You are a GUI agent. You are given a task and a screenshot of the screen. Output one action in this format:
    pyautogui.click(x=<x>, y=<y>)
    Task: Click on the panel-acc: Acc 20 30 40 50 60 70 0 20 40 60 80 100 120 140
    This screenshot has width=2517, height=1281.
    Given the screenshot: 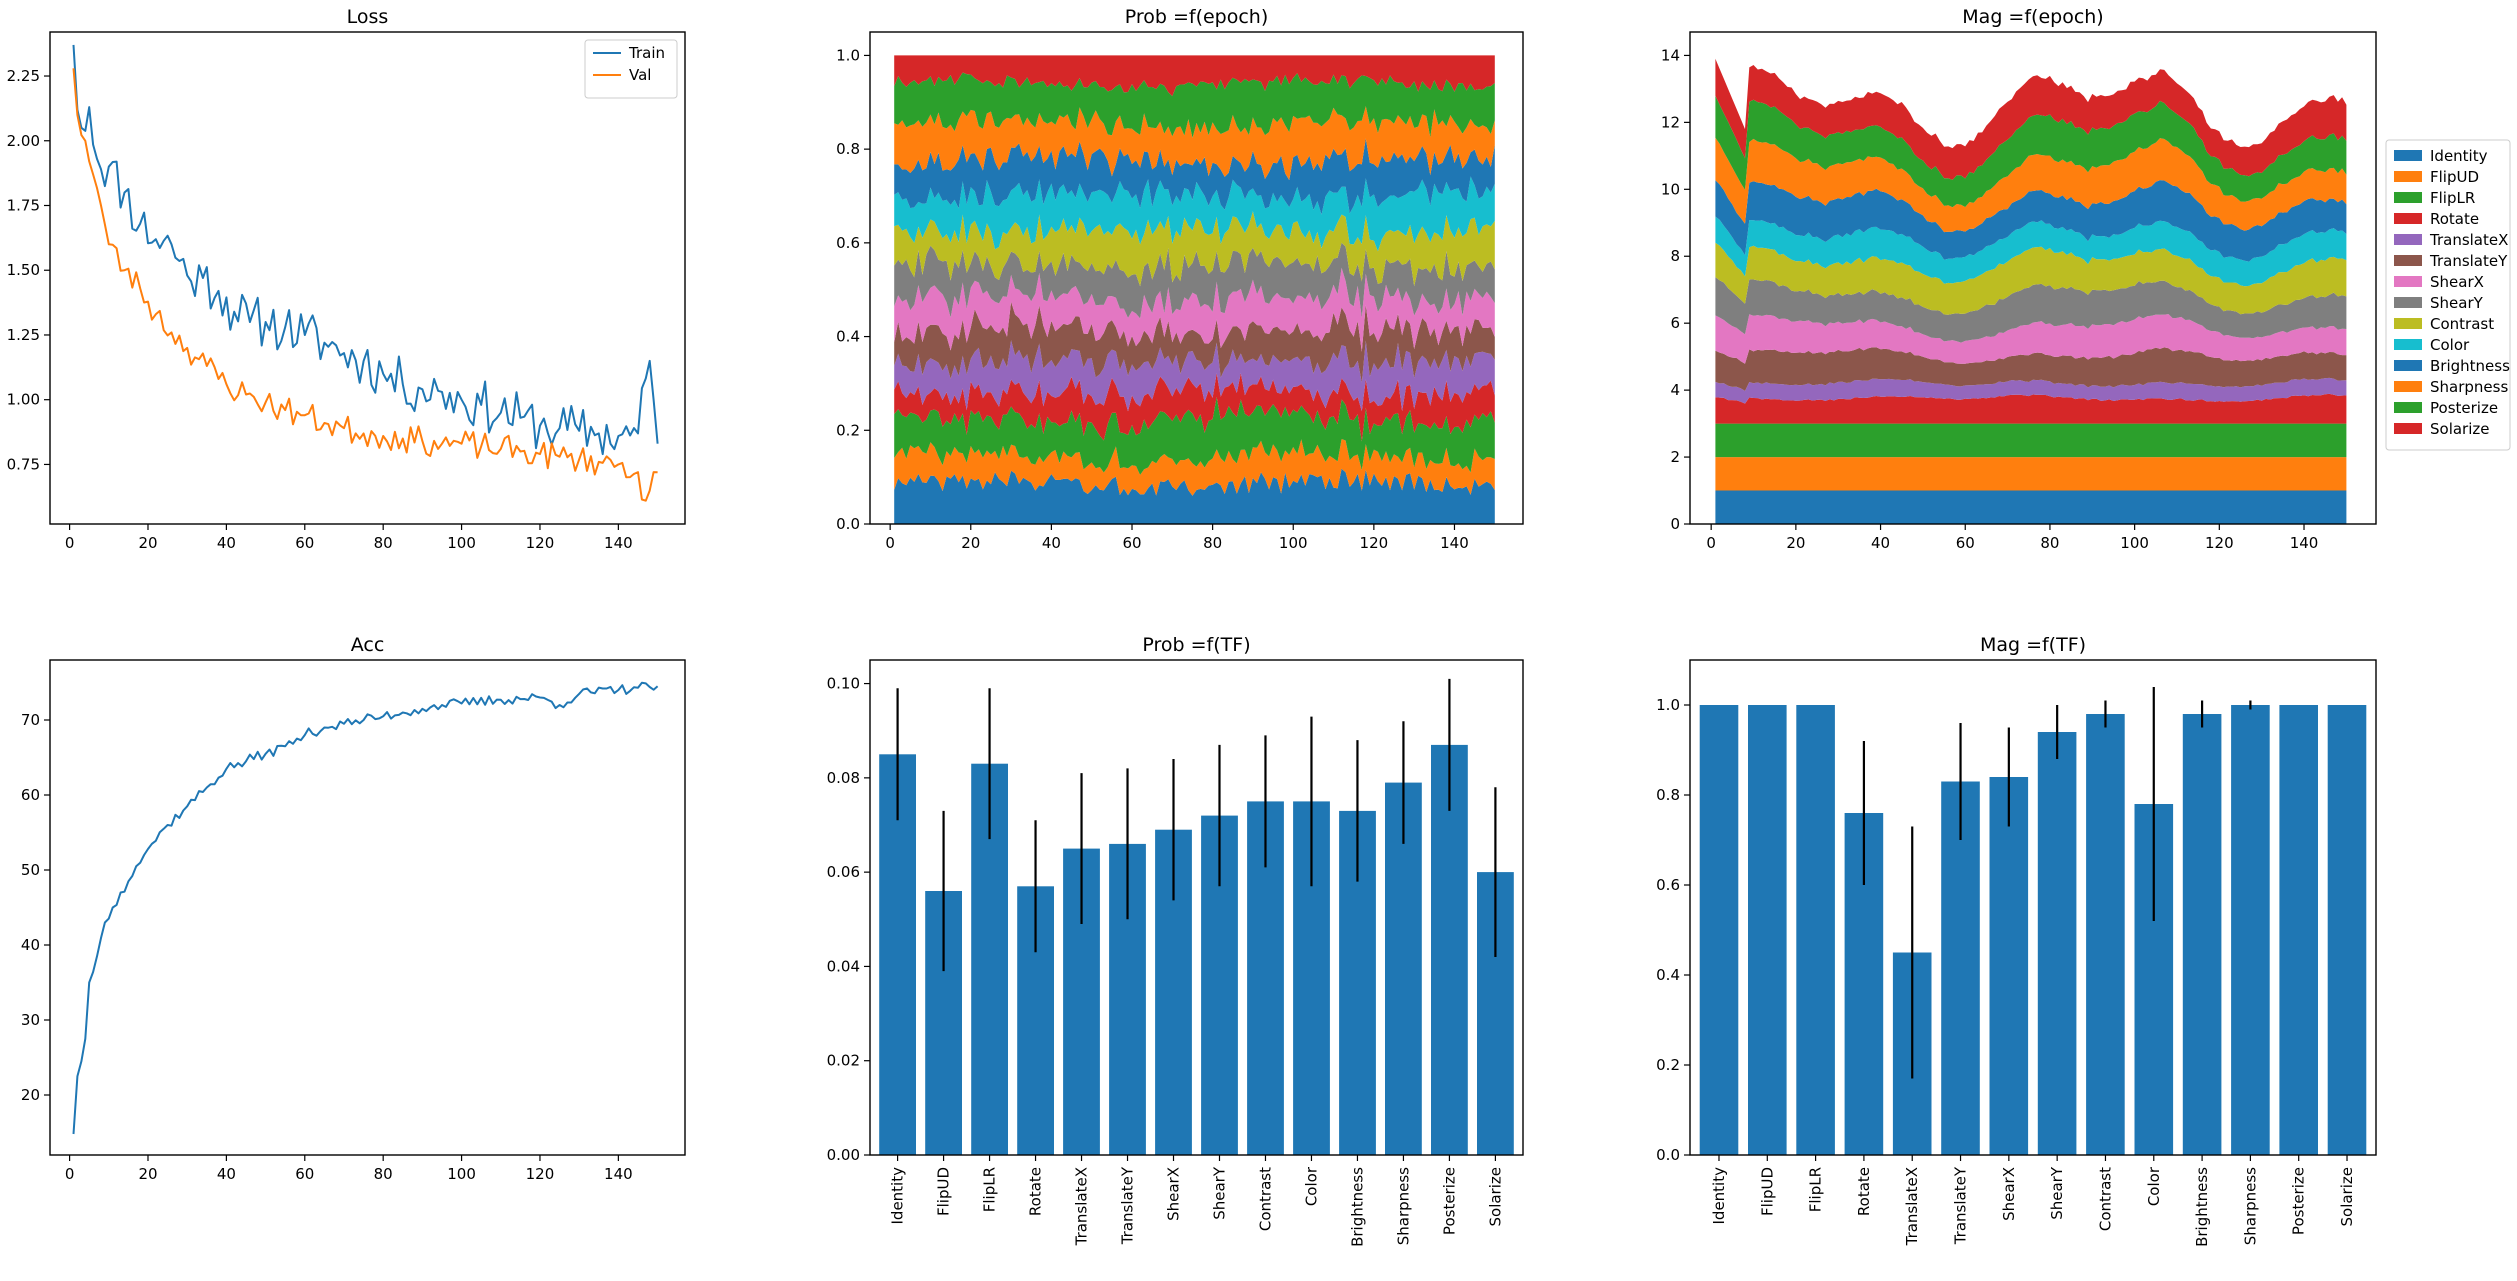 What is the action you would take?
    pyautogui.click(x=353, y=908)
    